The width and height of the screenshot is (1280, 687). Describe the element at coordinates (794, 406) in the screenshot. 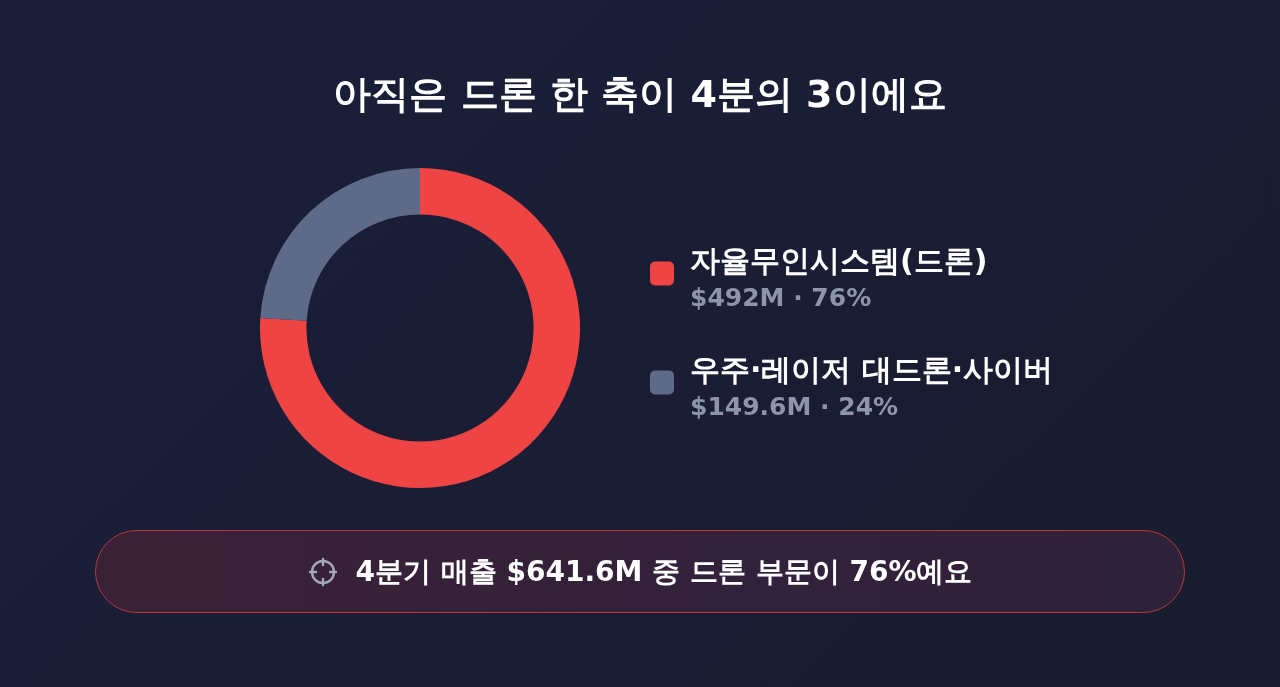

I see `data-label: $149.6M · 24%` at that location.